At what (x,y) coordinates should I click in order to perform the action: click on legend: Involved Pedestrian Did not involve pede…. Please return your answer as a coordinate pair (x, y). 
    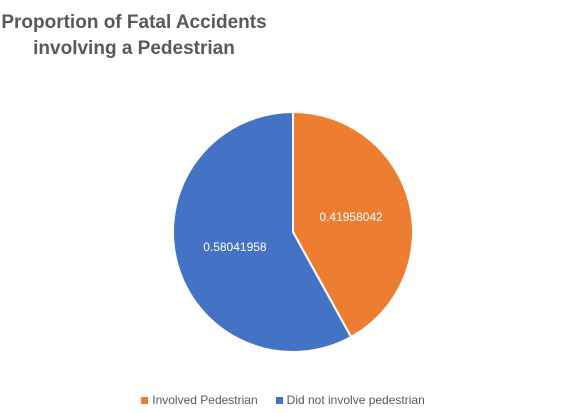
    Looking at the image, I should click on (283, 400).